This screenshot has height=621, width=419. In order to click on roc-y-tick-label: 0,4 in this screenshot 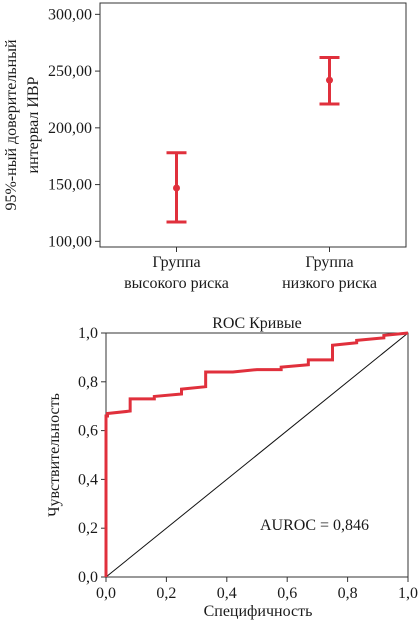, I will do `click(88, 479)`.